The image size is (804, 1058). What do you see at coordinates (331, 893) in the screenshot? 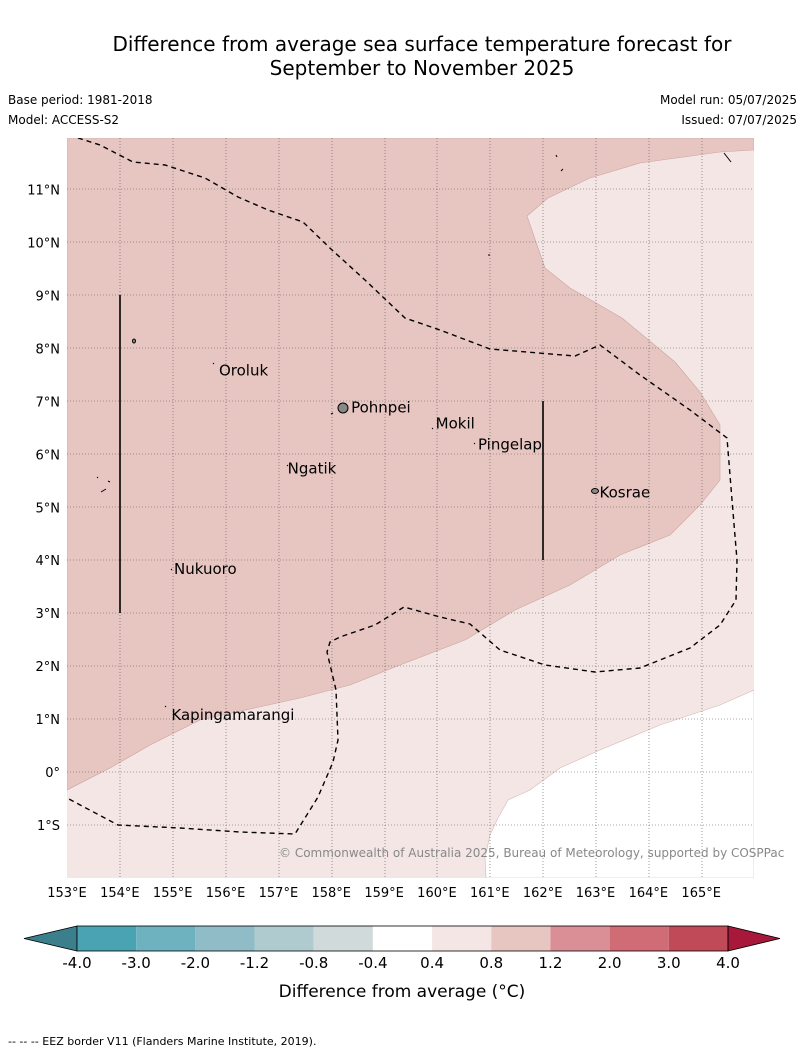
I see `lon-tick-label: 158°E` at bounding box center [331, 893].